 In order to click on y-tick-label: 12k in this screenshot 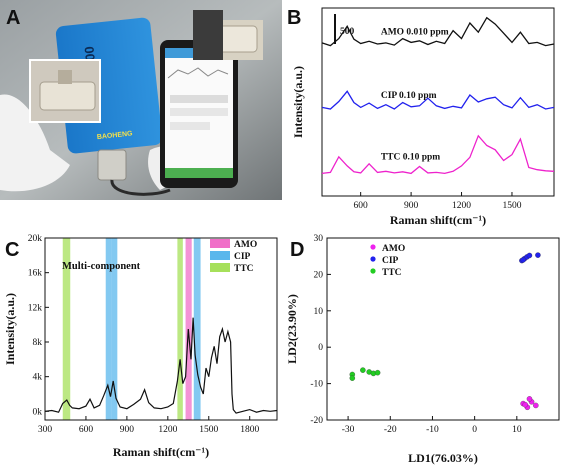, I will do `click(35, 308)`.